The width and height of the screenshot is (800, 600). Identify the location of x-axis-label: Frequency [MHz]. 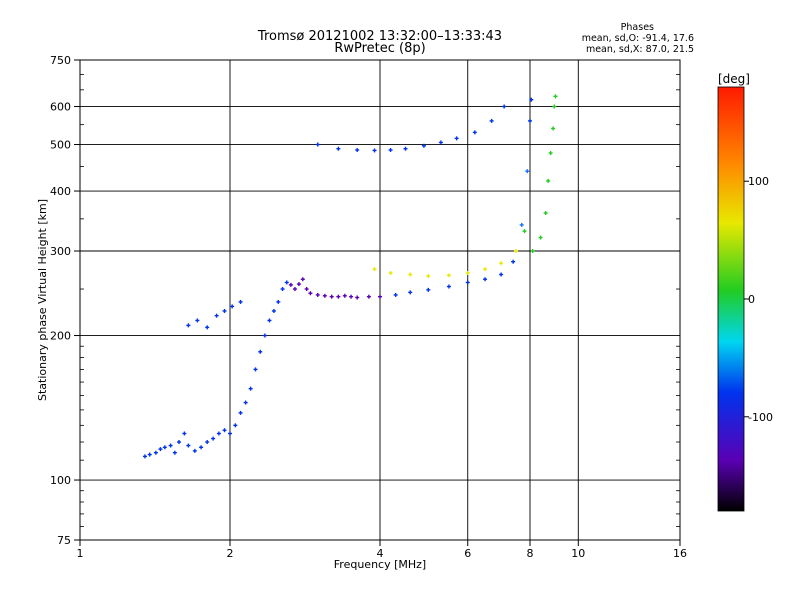
(380, 564).